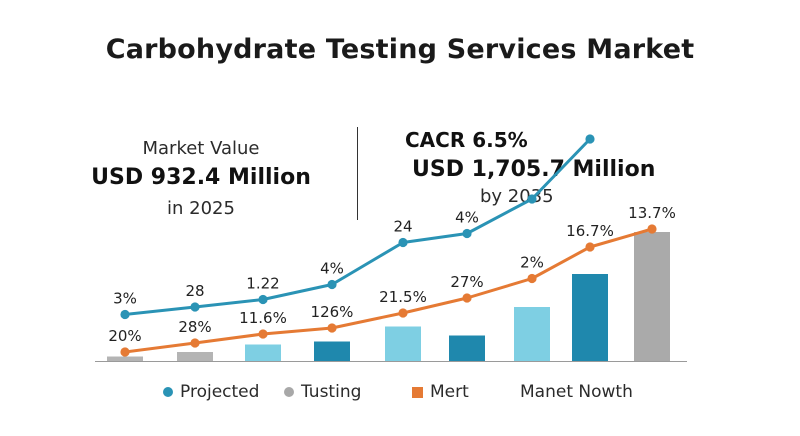 Image resolution: width=800 pixels, height=436 pixels. Describe the element at coordinates (402, 227) in the screenshot. I see `projected-label-5: 24` at that location.